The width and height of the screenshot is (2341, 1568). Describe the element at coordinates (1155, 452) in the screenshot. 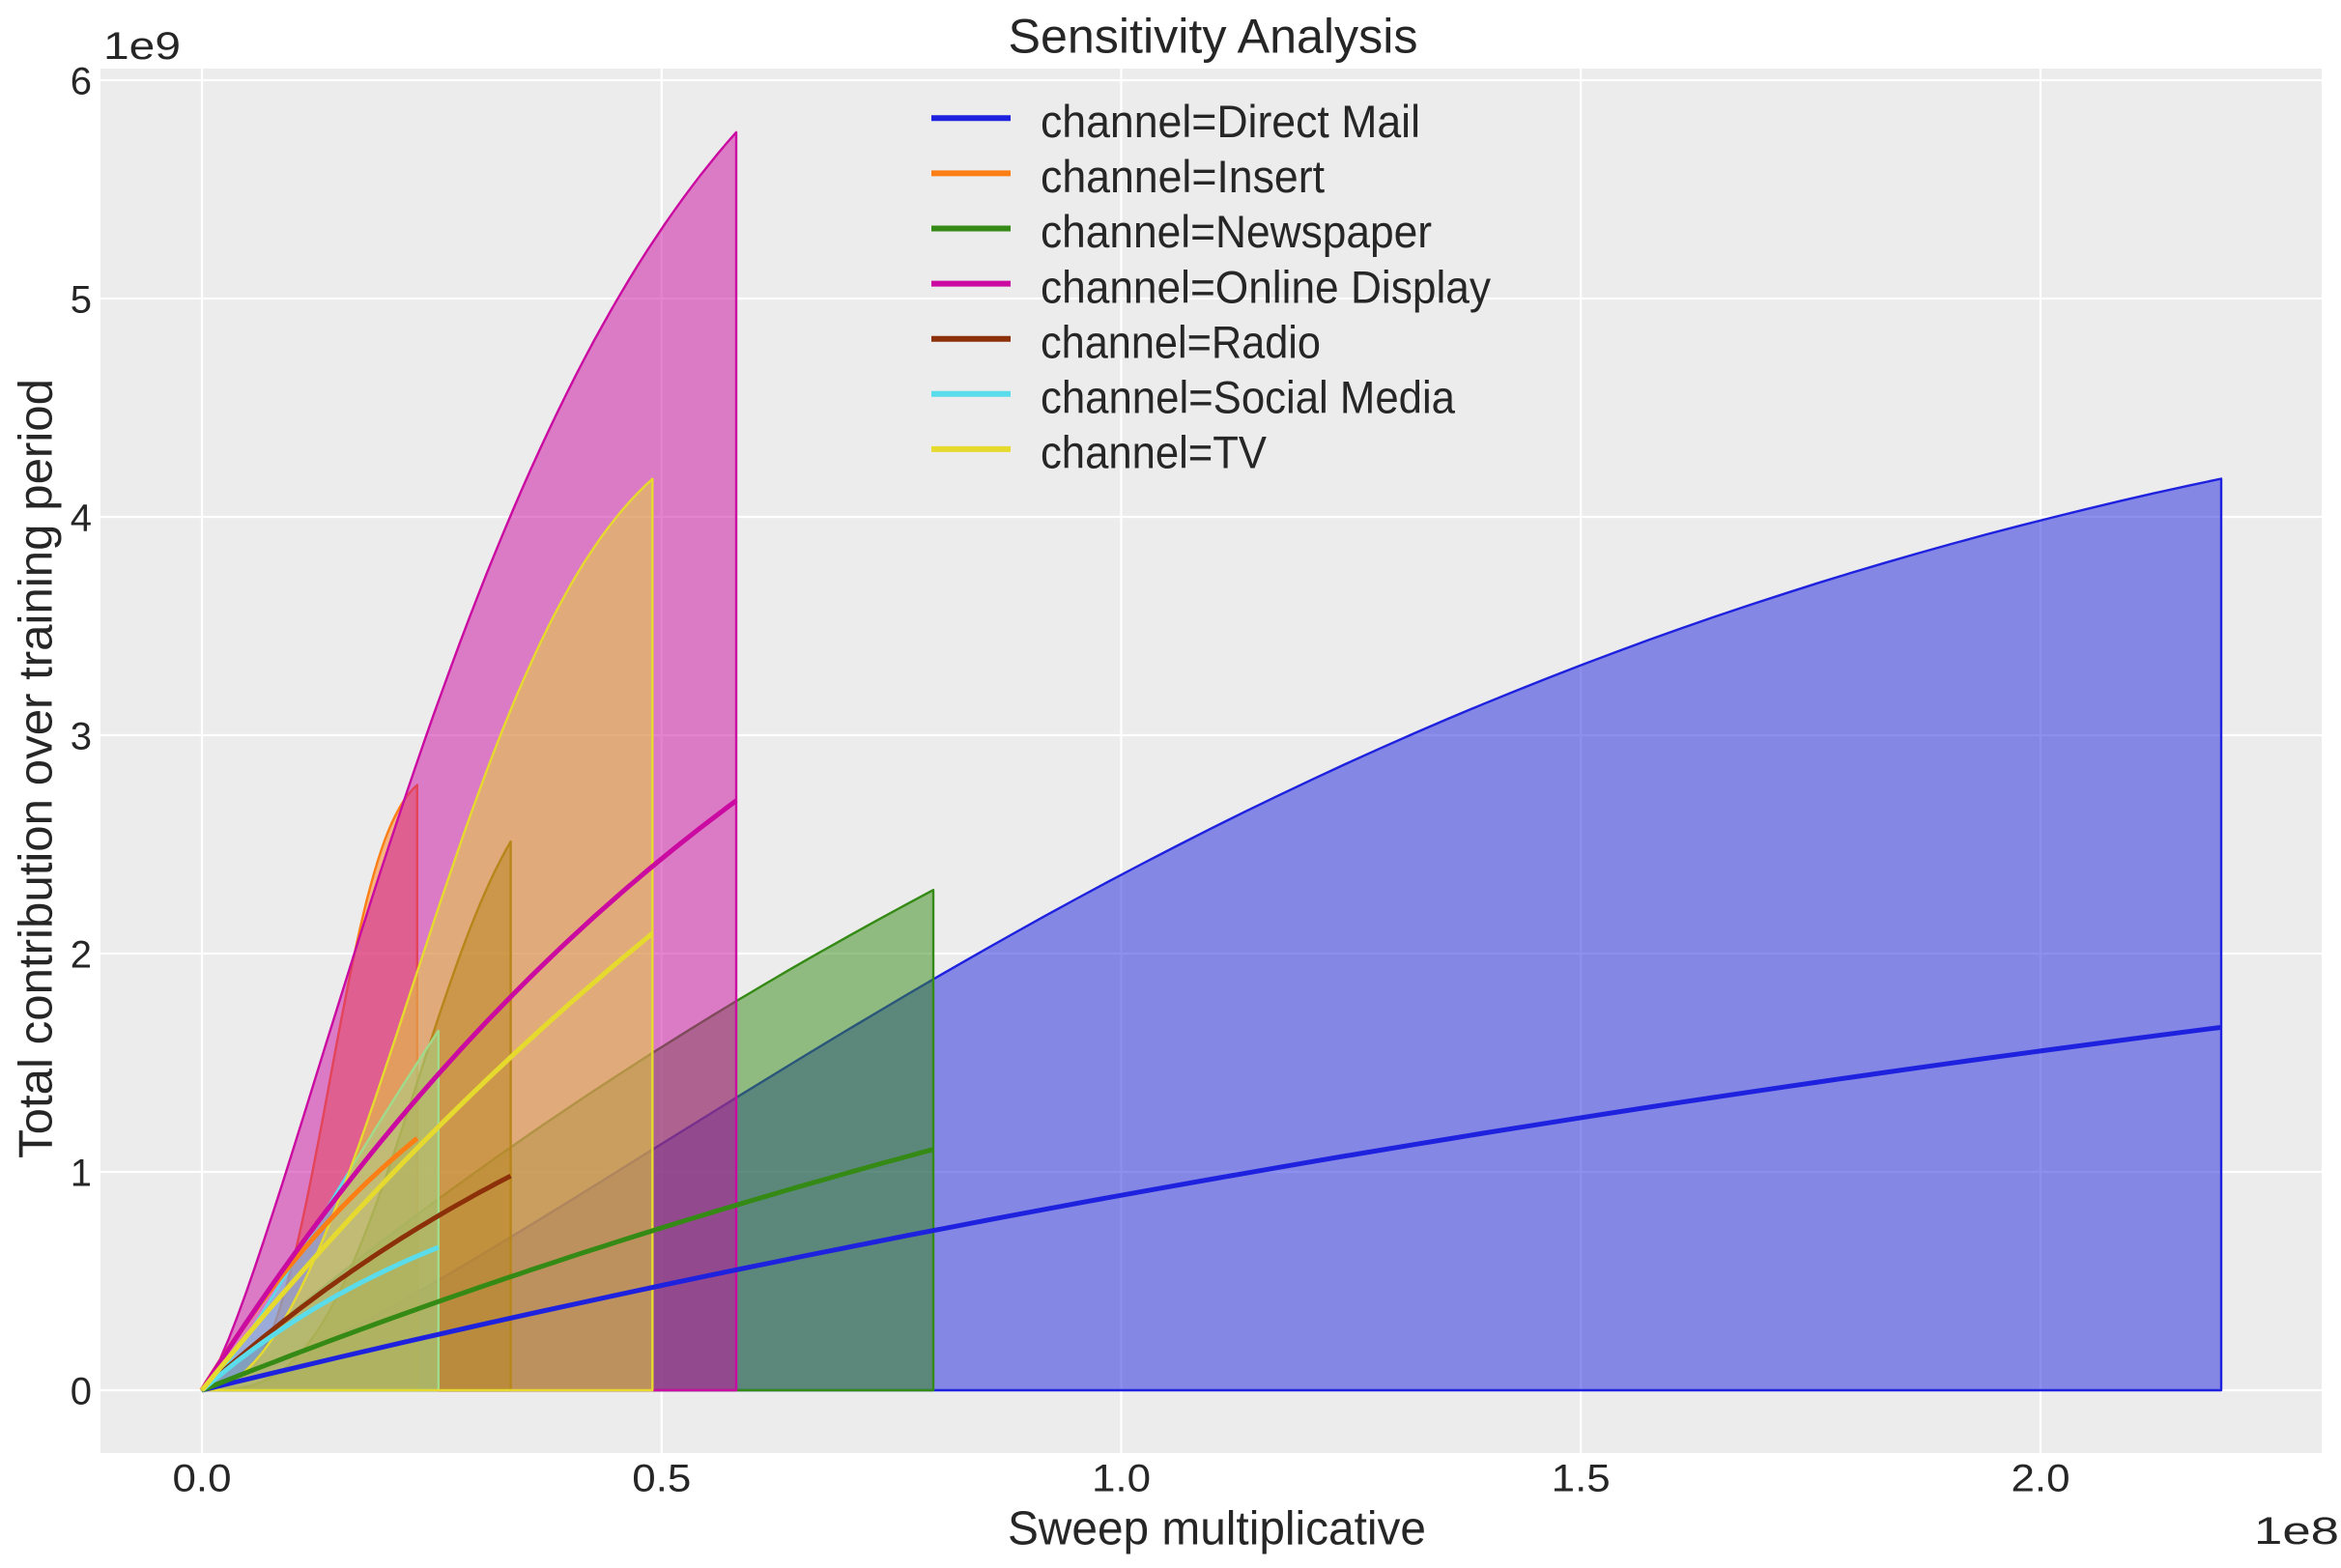

I see `svg-text: channel=TV` at that location.